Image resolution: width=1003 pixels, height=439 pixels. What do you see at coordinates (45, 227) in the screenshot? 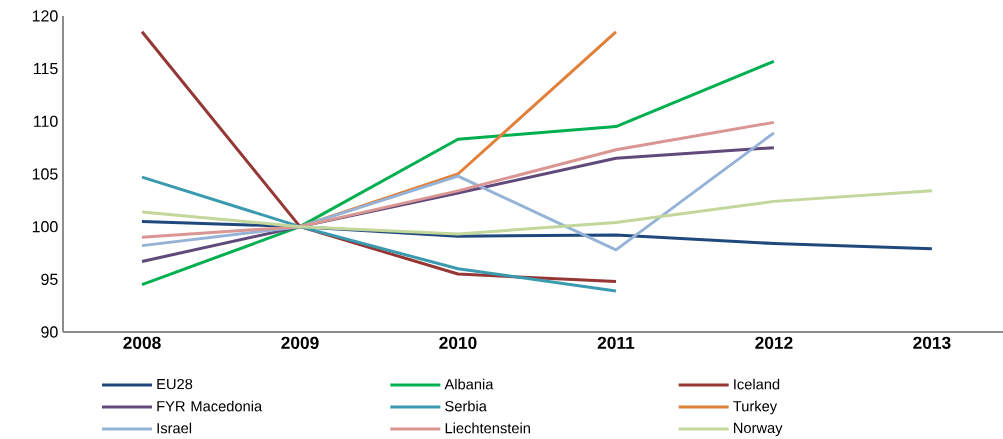
I see `y-tick-label: 100` at bounding box center [45, 227].